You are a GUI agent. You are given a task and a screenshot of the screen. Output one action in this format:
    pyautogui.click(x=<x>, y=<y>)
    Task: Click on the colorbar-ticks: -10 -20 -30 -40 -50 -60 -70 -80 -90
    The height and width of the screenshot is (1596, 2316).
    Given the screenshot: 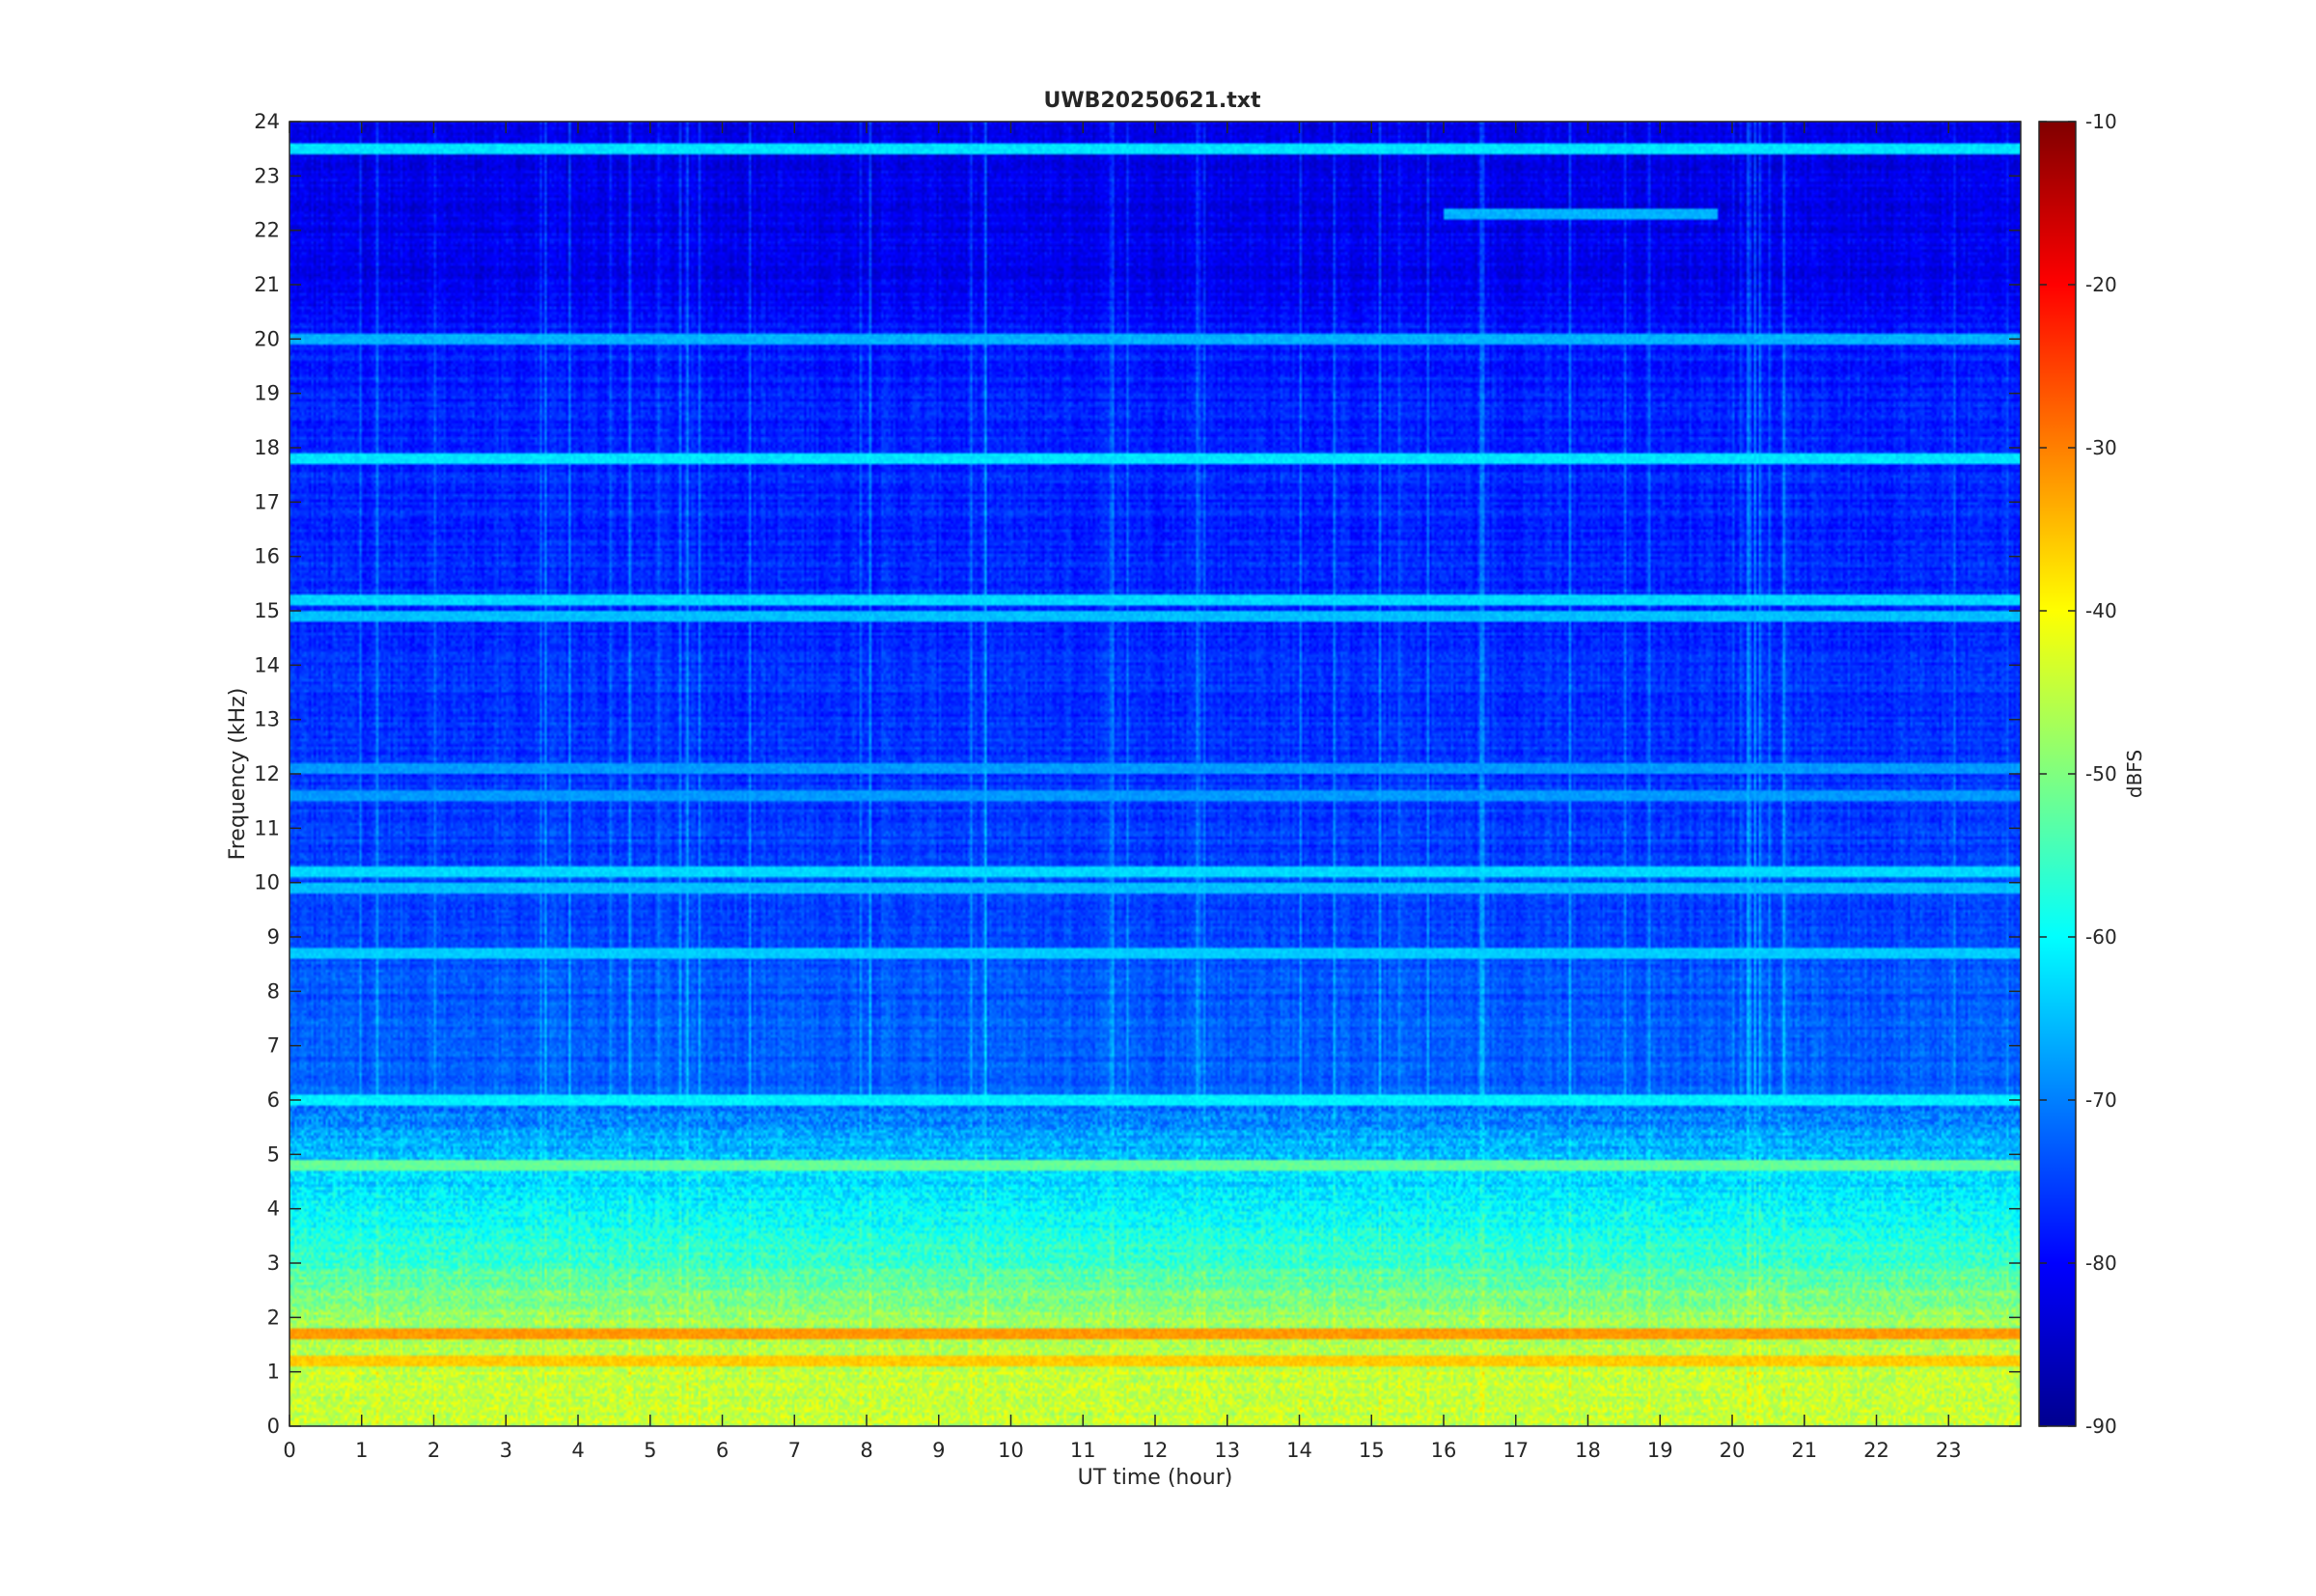 What is the action you would take?
    pyautogui.click(x=2078, y=774)
    